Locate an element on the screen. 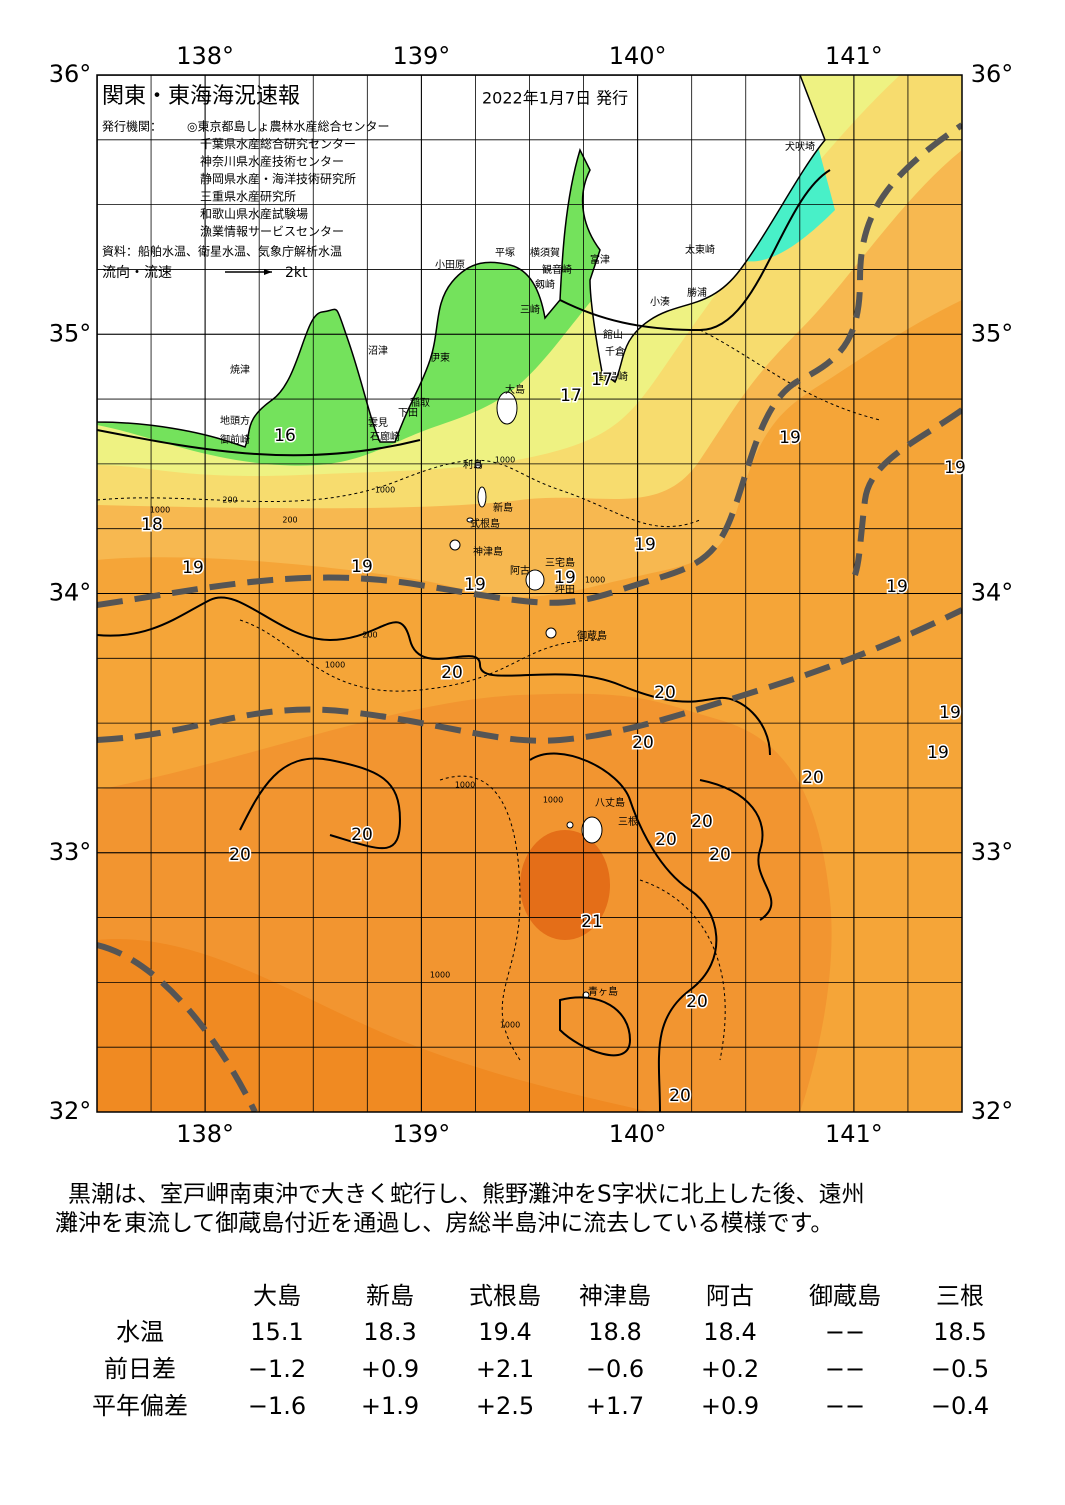 Image resolution: width=1065 pixels, height=1505 pixels. issuer: 漁業情報サービスセンター is located at coordinates (272, 232).